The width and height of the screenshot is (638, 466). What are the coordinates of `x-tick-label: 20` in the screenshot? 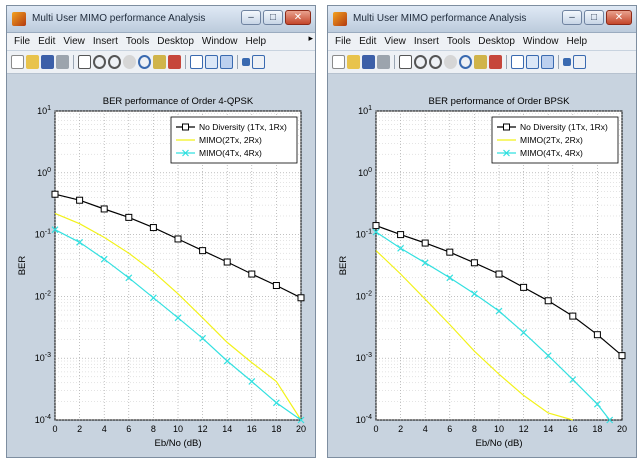 It's located at (301, 429).